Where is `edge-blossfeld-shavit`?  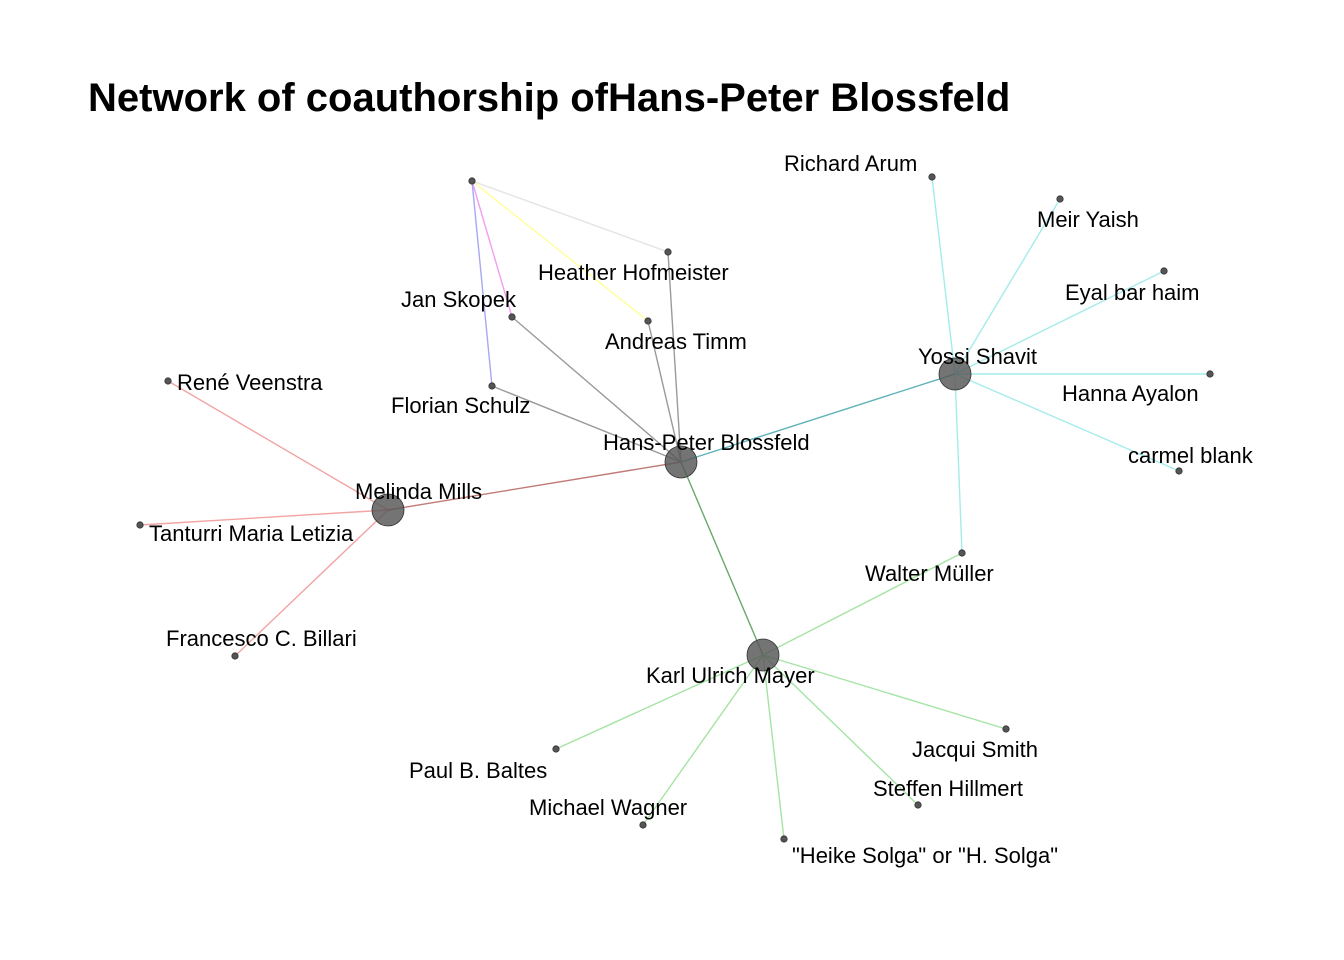
edge-blossfeld-shavit is located at coordinates (818, 418).